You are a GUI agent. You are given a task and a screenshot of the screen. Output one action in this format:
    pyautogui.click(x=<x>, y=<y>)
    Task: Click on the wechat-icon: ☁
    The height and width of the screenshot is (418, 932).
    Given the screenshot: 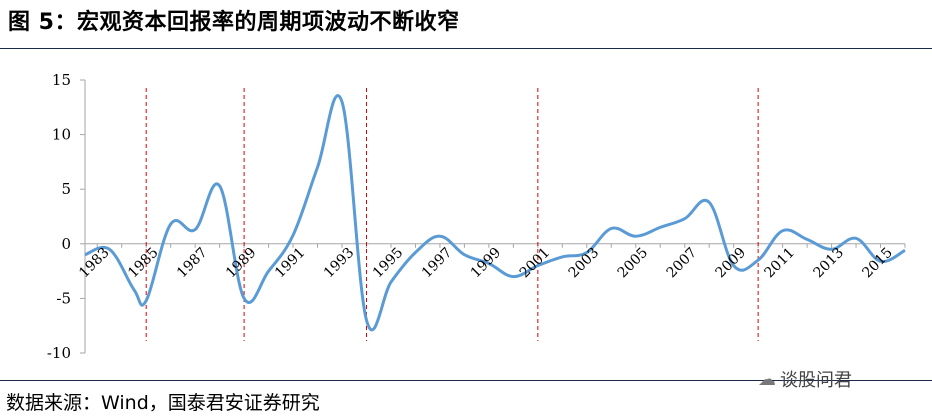 What is the action you would take?
    pyautogui.click(x=767, y=379)
    